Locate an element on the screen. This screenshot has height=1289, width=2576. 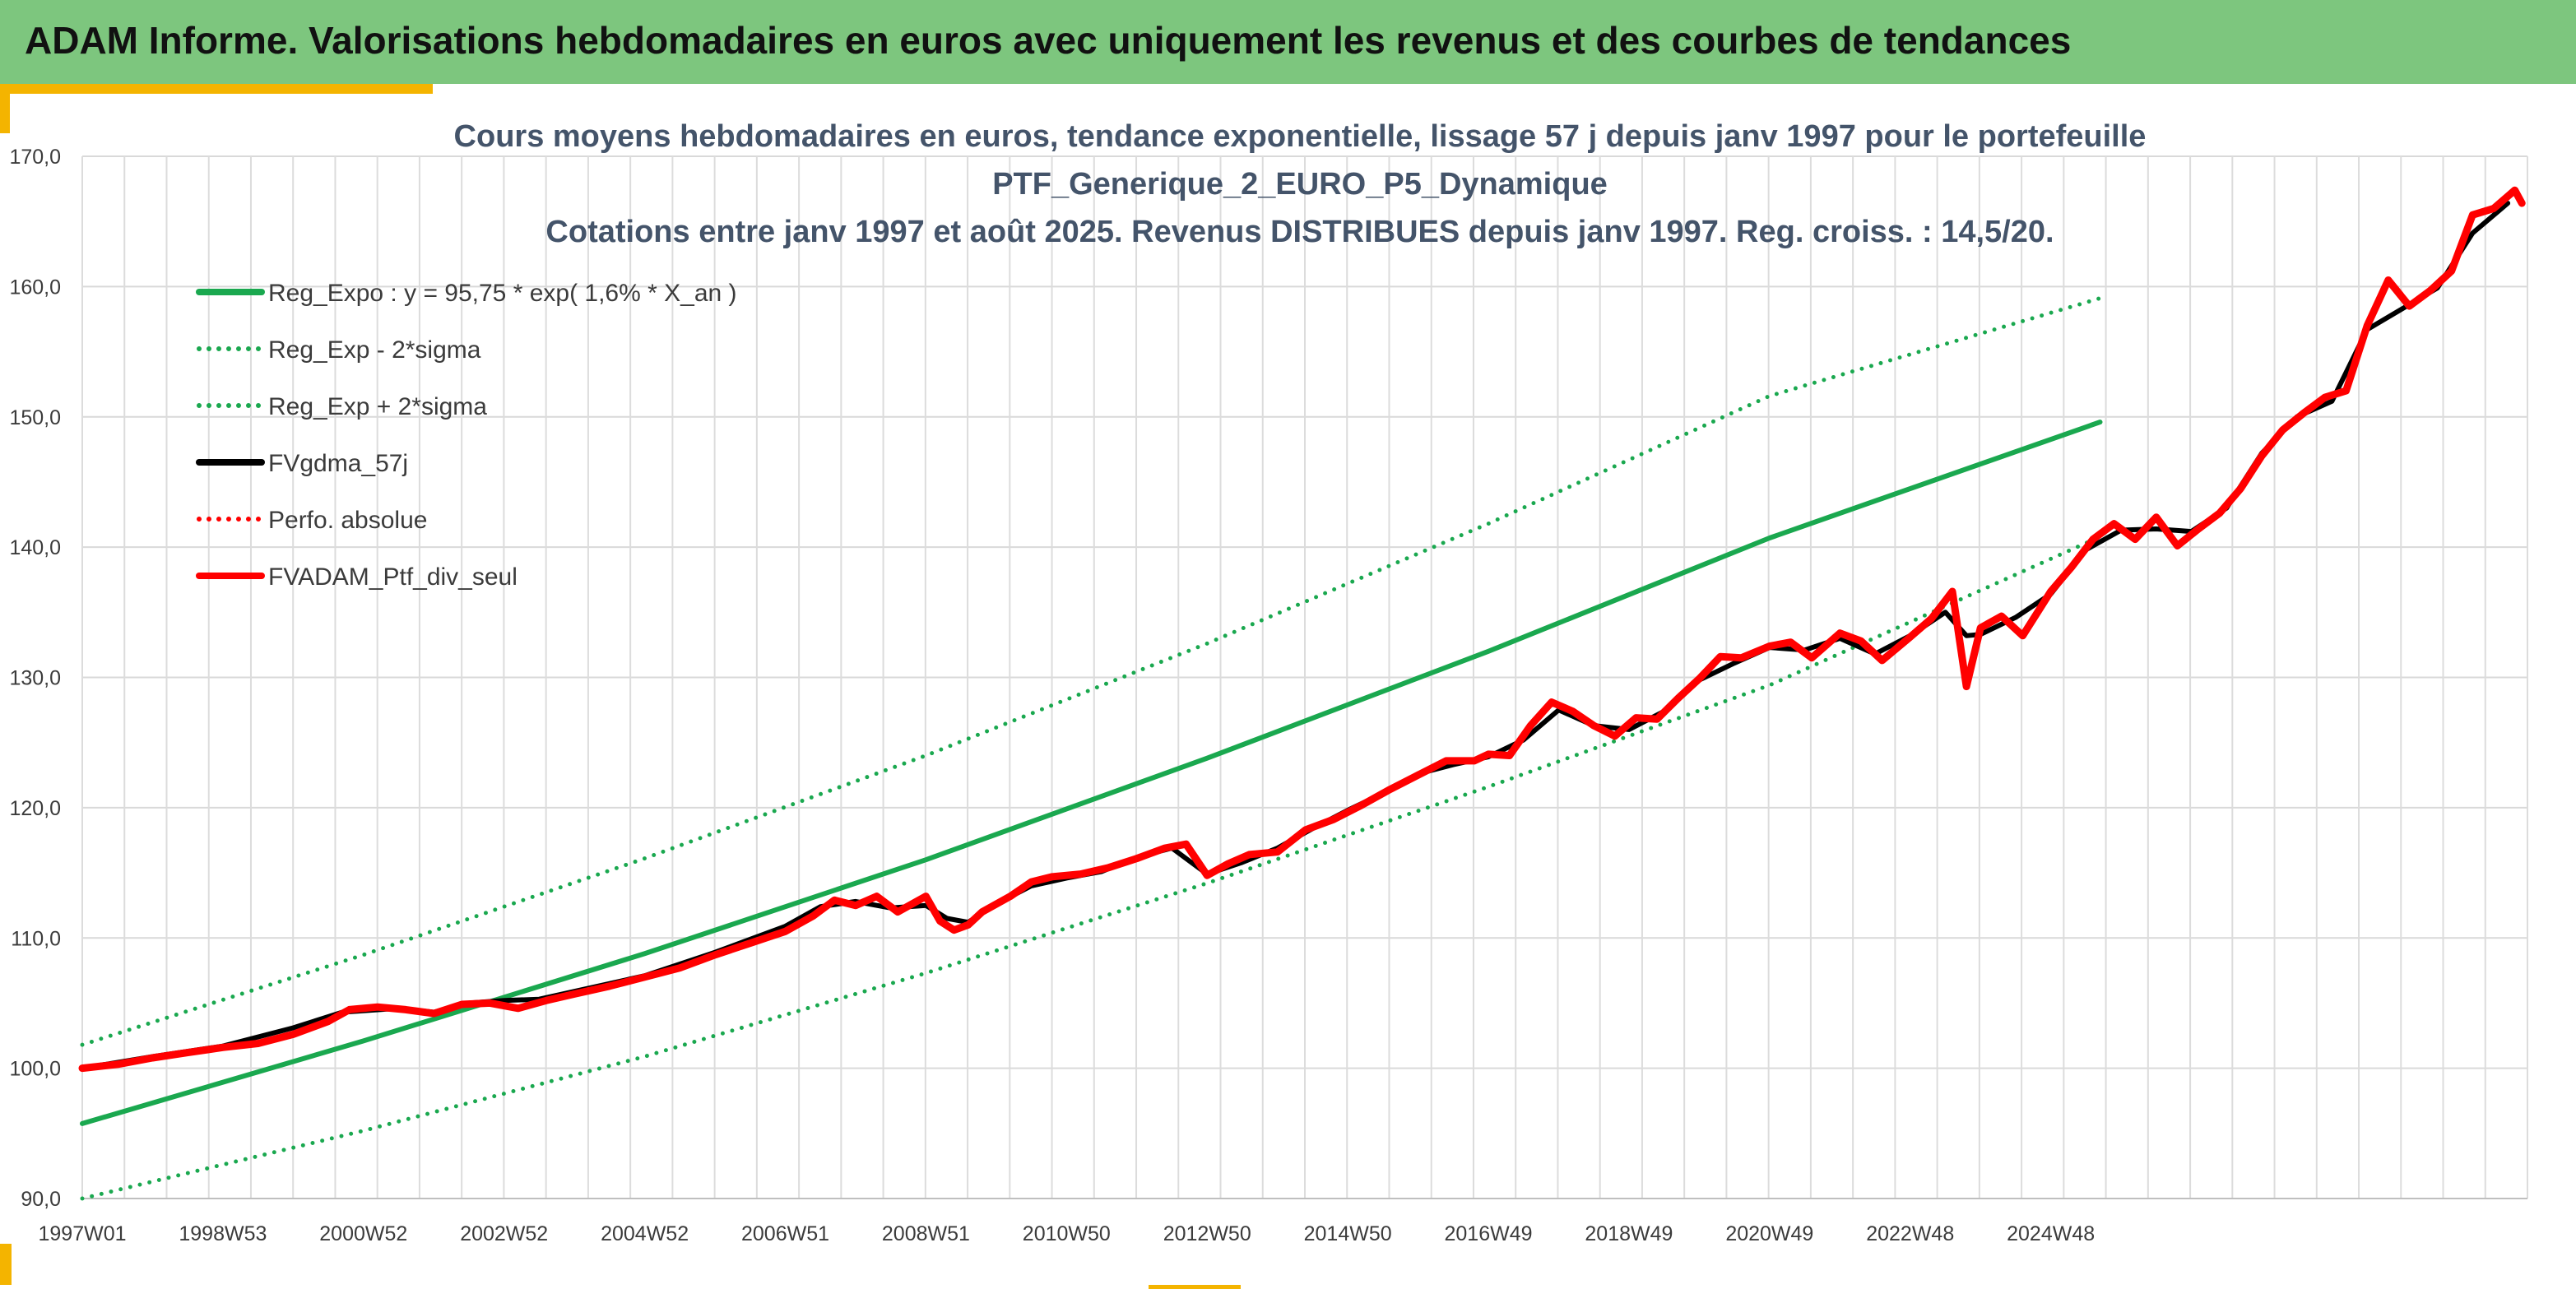
gold-accent-left is located at coordinates (5, 108).